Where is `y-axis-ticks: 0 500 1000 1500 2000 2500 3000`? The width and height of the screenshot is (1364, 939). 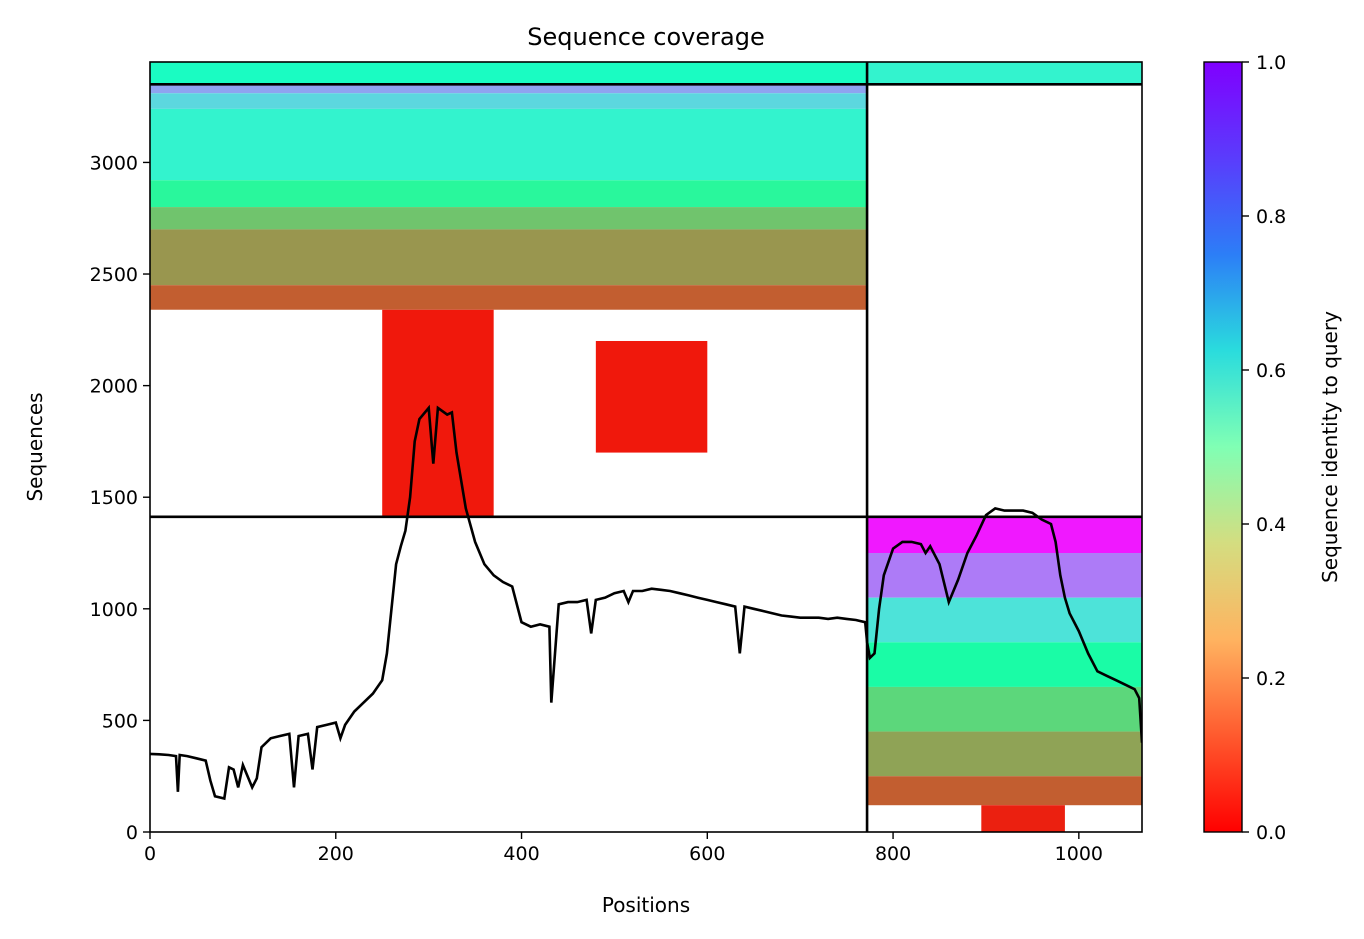 y-axis-ticks: 0 500 1000 1500 2000 2500 3000 is located at coordinates (120, 498).